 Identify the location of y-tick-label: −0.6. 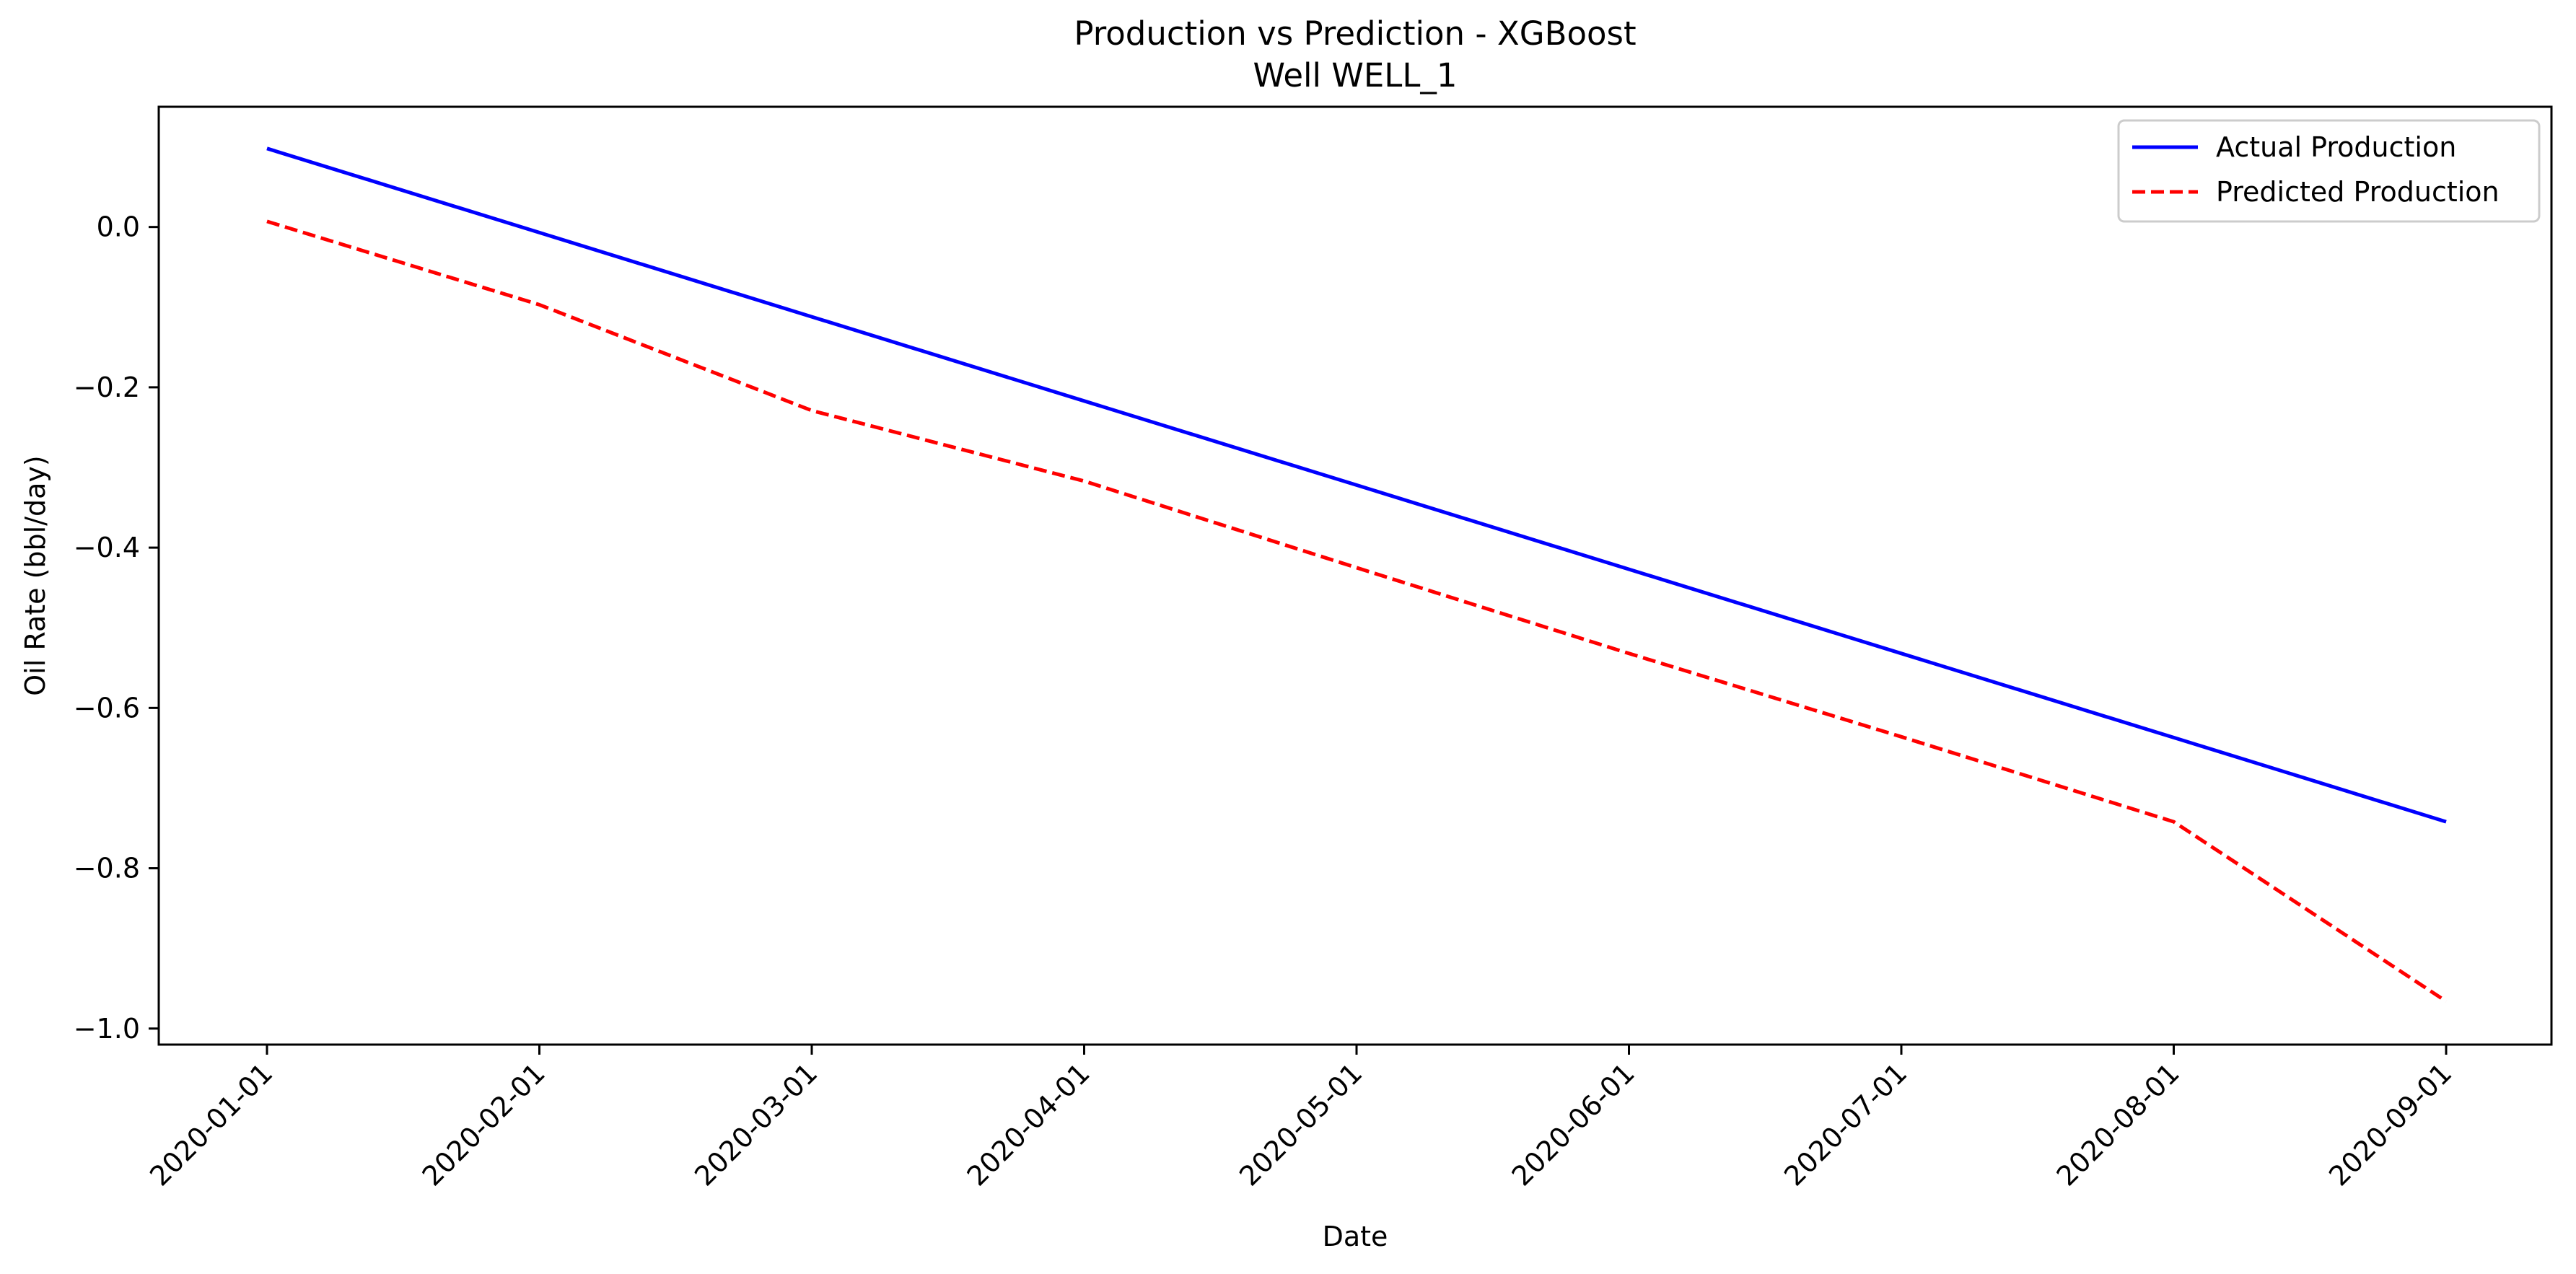
(107, 708).